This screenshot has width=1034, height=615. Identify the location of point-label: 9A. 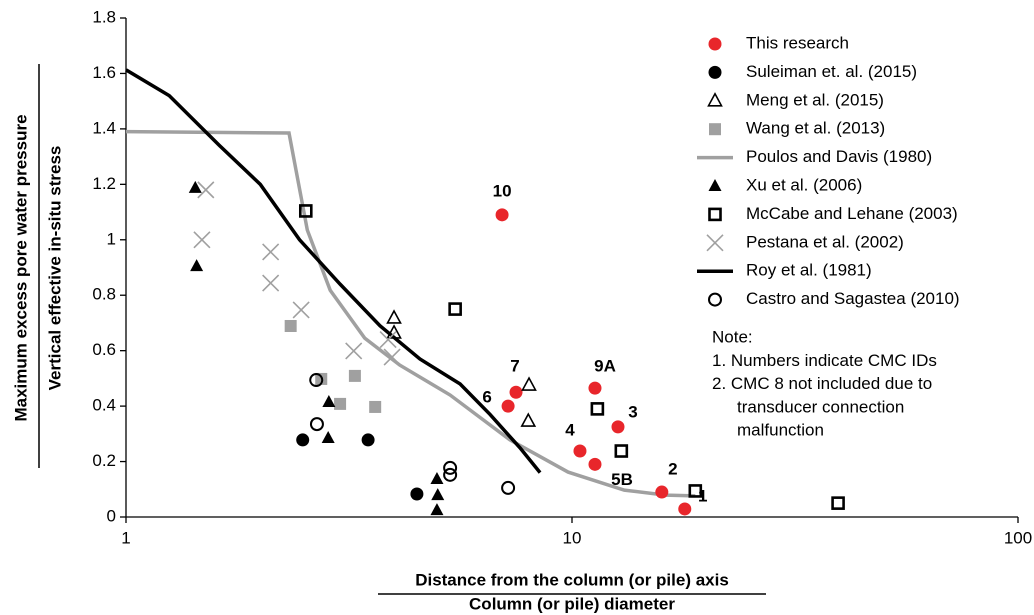
(605, 366).